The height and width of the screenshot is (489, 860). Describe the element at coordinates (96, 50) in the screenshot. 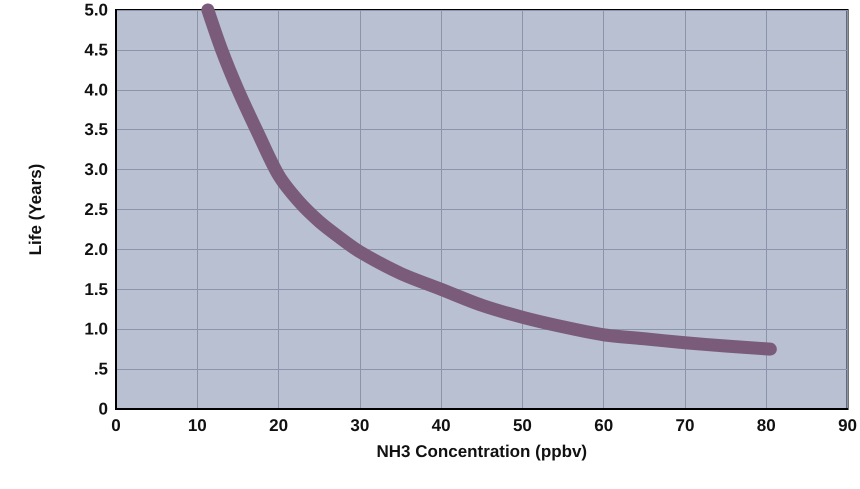

I see `y-tick-label: 4.5` at that location.